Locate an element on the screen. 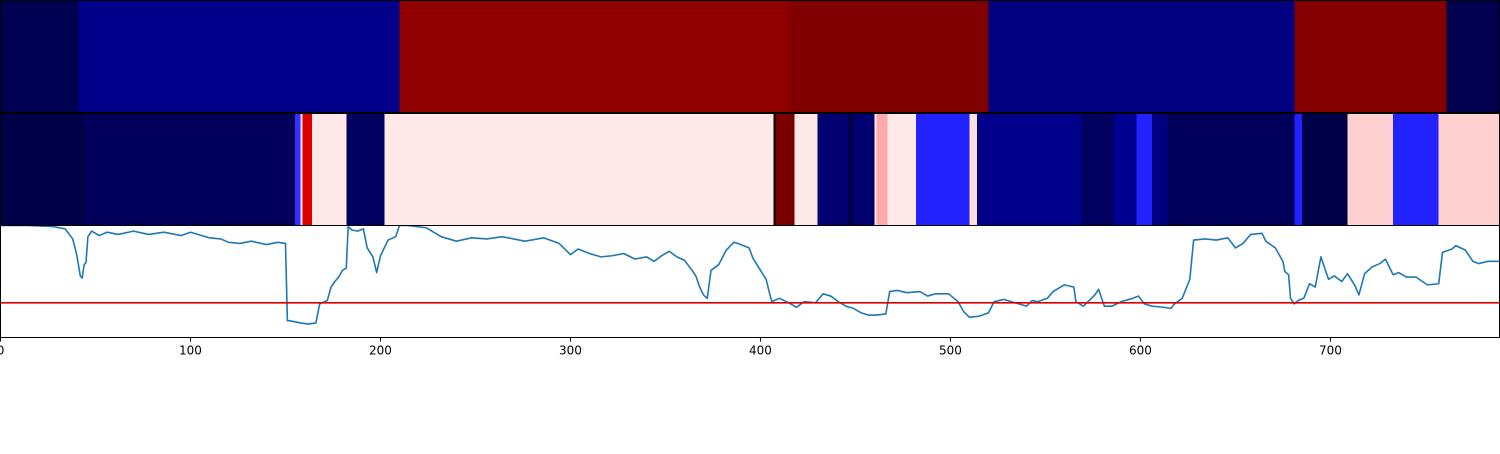  x-axis: 0 100 200 300 400 500 600 700 is located at coordinates (671, 347).